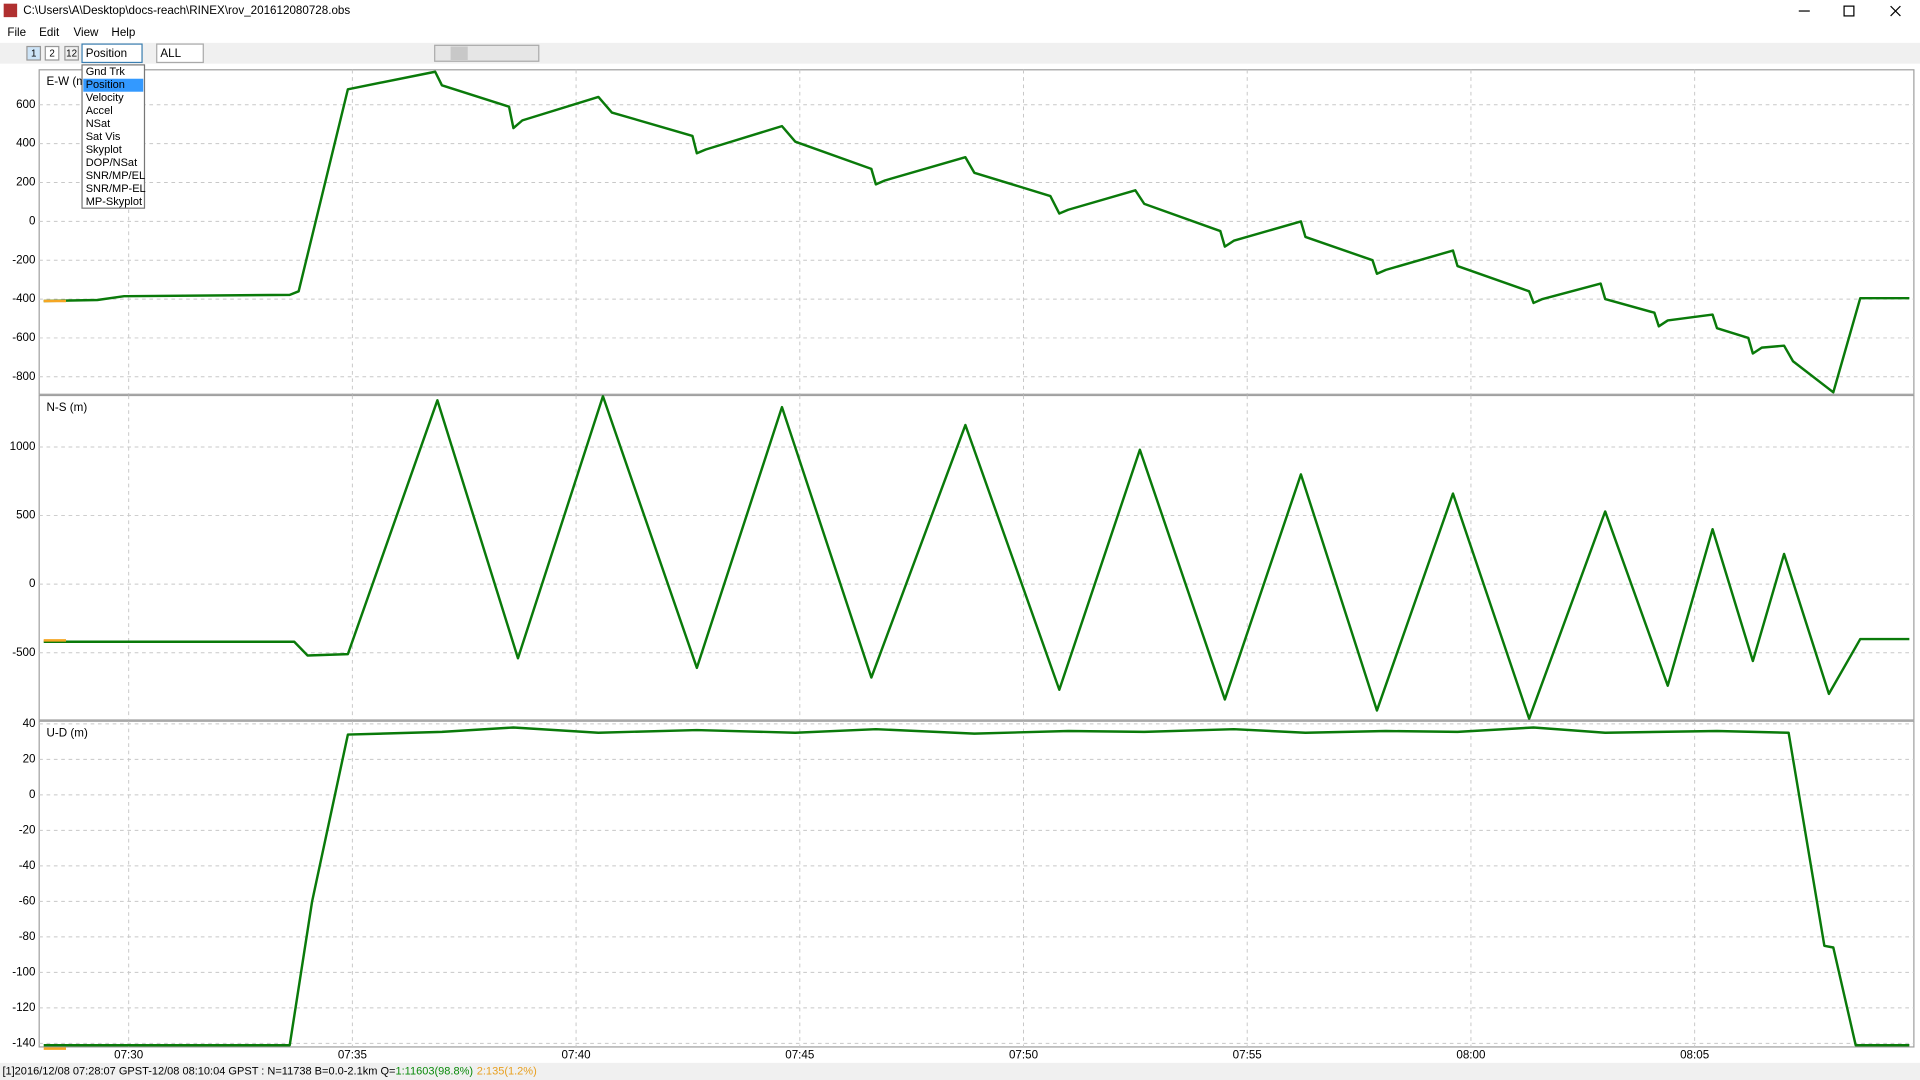 The image size is (1920, 1080). What do you see at coordinates (27, 829) in the screenshot?
I see `y-tick-label: -20` at bounding box center [27, 829].